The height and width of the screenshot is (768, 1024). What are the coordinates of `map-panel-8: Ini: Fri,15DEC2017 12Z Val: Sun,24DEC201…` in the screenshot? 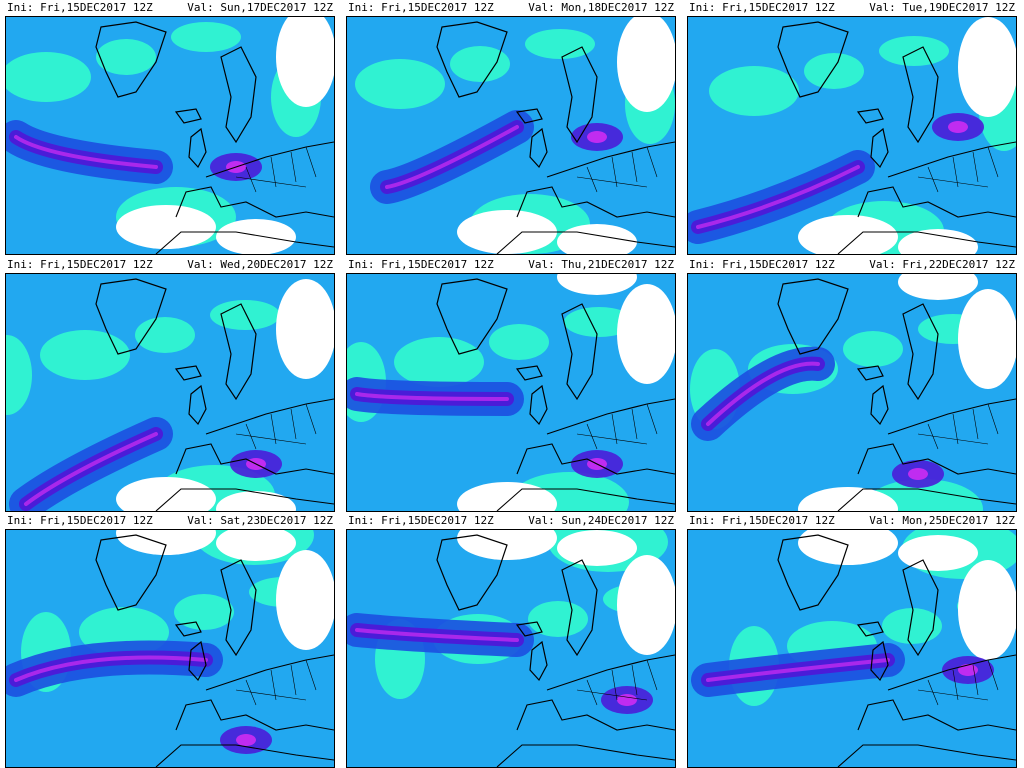 It's located at (511, 640).